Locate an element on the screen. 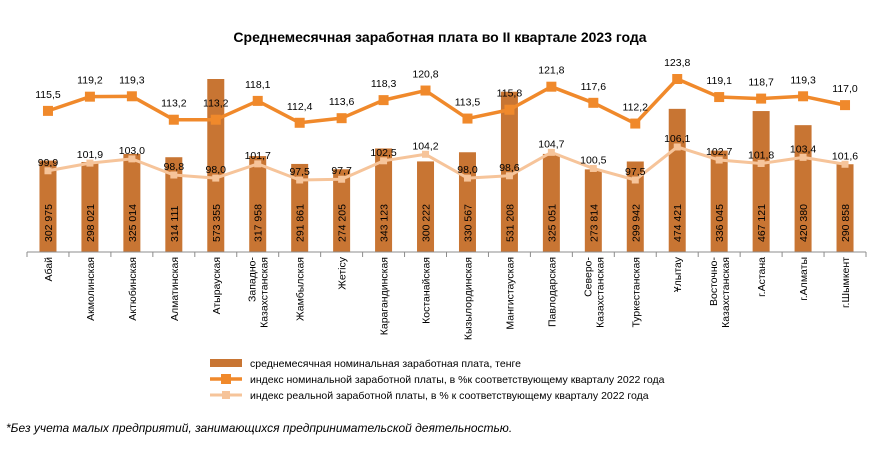 This screenshot has width=894, height=451. point-label: 113,2 is located at coordinates (216, 104).